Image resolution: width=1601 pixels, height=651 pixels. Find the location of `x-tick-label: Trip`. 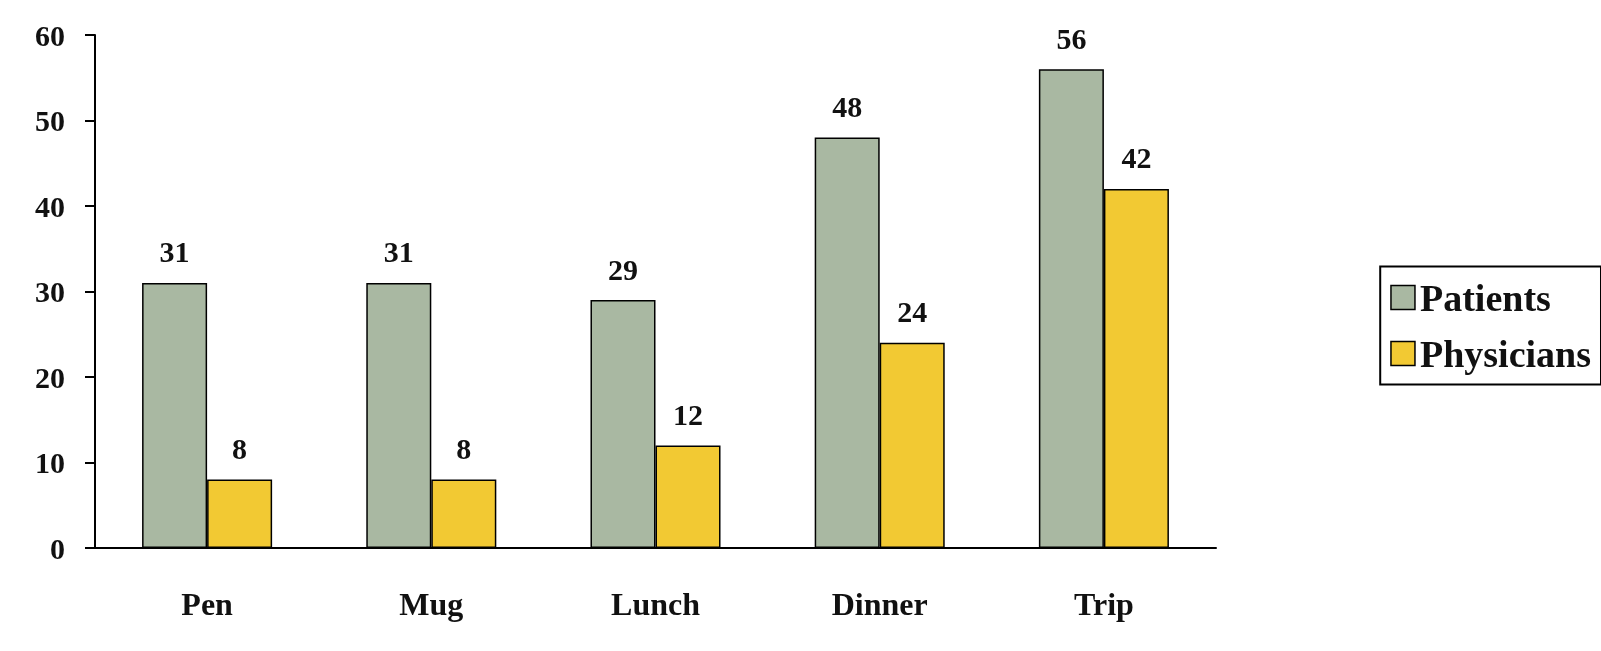

x-tick-label: Trip is located at coordinates (1103, 604).